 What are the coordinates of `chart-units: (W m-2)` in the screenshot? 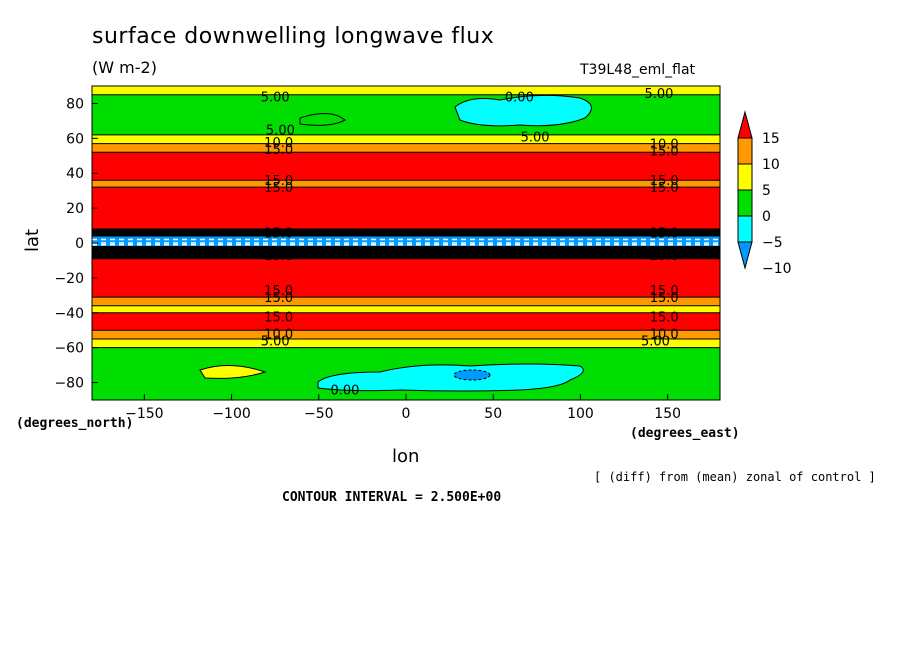 It's located at (124, 67).